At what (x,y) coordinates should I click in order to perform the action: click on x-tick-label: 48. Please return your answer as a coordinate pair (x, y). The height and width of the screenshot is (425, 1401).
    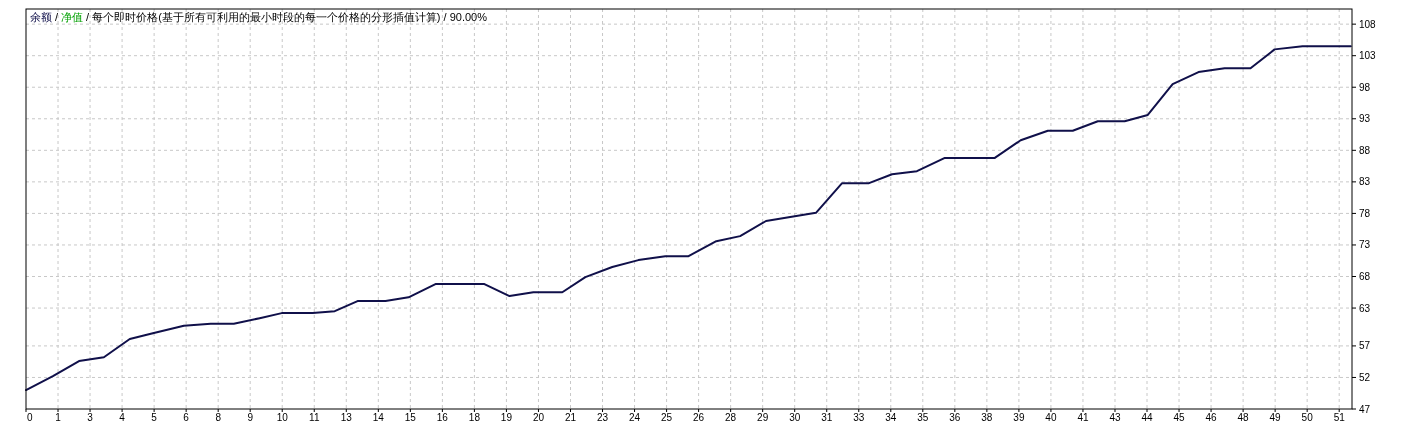
    Looking at the image, I should click on (1243, 417).